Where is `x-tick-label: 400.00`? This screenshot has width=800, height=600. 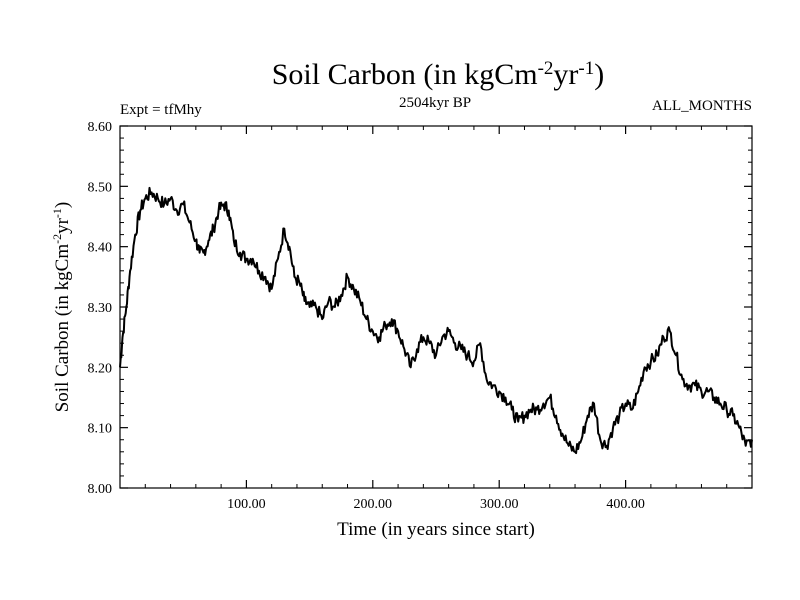
x-tick-label: 400.00 is located at coordinates (625, 504).